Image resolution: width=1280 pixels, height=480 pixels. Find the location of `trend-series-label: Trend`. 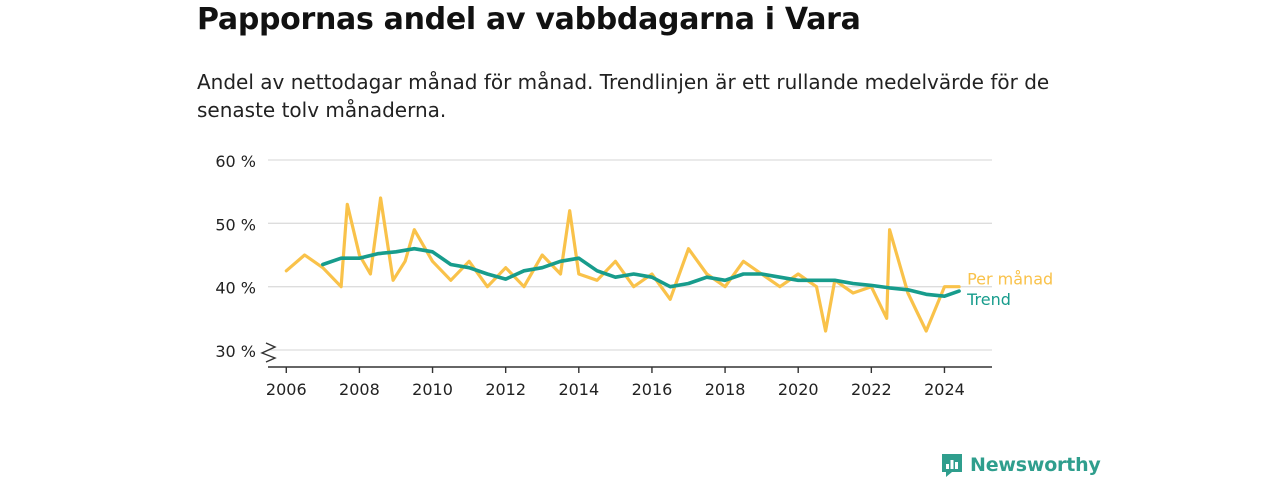

trend-series-label: Trend is located at coordinates (988, 299).